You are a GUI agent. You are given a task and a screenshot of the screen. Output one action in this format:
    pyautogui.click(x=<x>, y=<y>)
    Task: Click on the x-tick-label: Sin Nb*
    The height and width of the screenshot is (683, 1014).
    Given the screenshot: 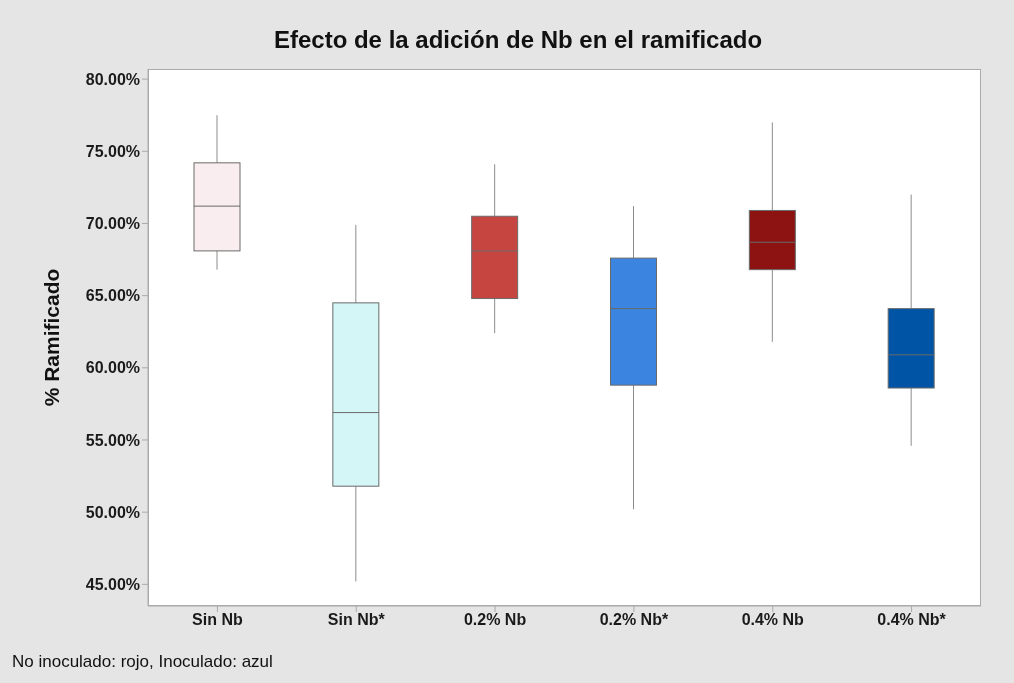 What is the action you would take?
    pyautogui.click(x=356, y=620)
    